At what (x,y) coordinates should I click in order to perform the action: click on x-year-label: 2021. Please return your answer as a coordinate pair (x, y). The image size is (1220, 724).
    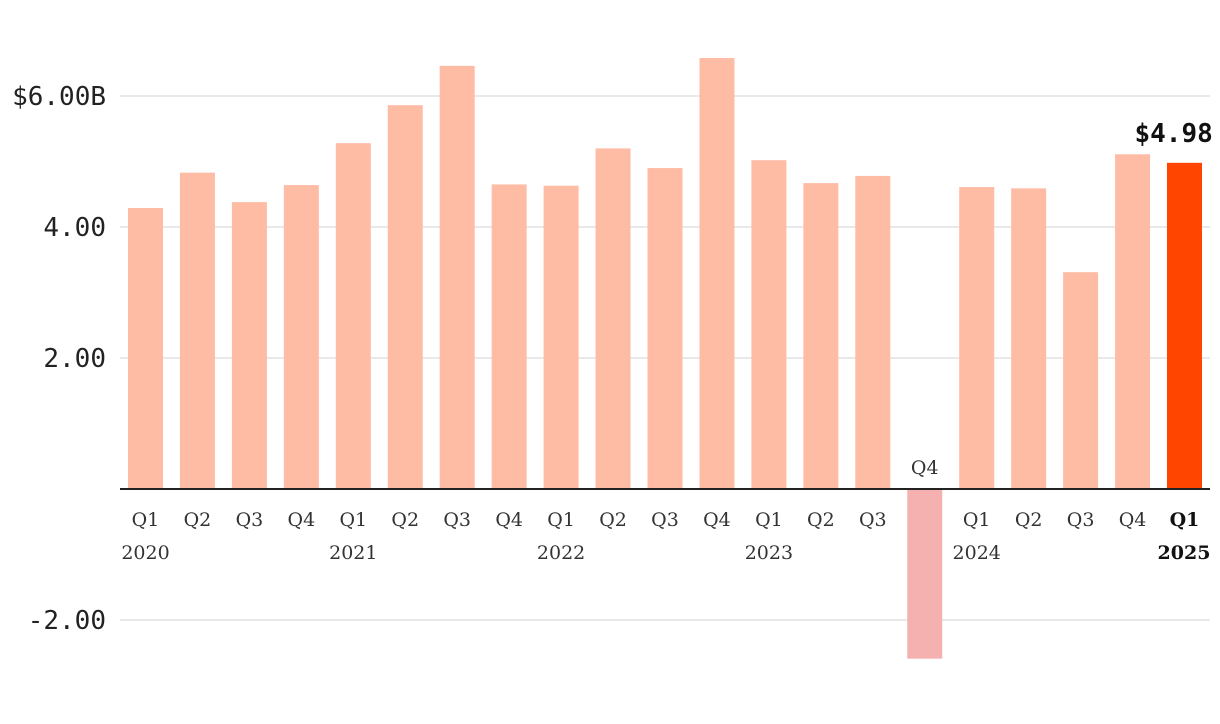
    Looking at the image, I should click on (353, 553).